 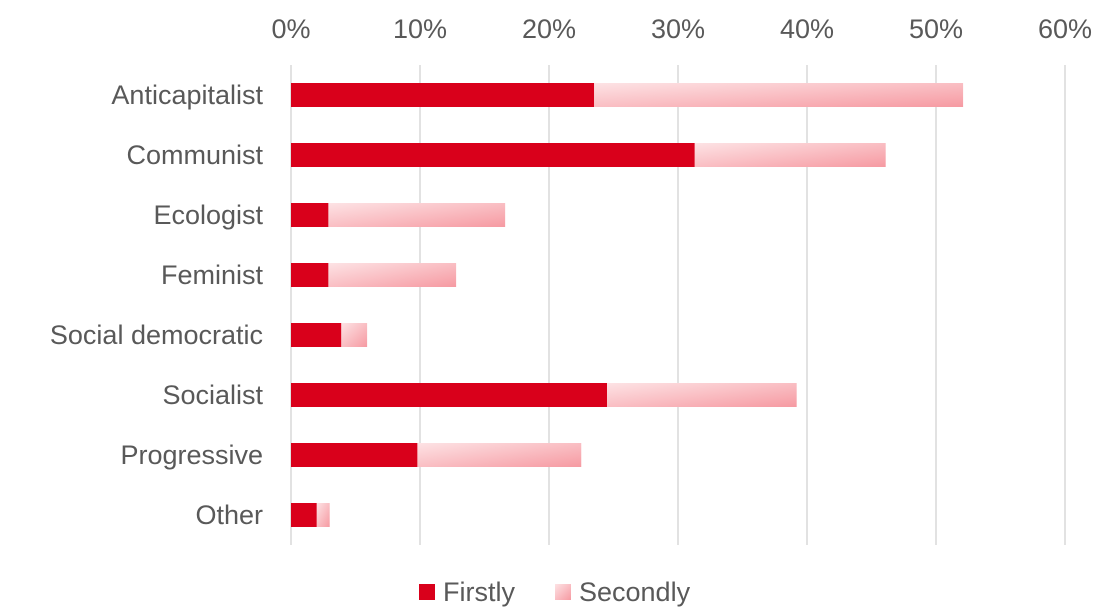 What do you see at coordinates (354, 335) in the screenshot?
I see `bar-secondly-social-democratic` at bounding box center [354, 335].